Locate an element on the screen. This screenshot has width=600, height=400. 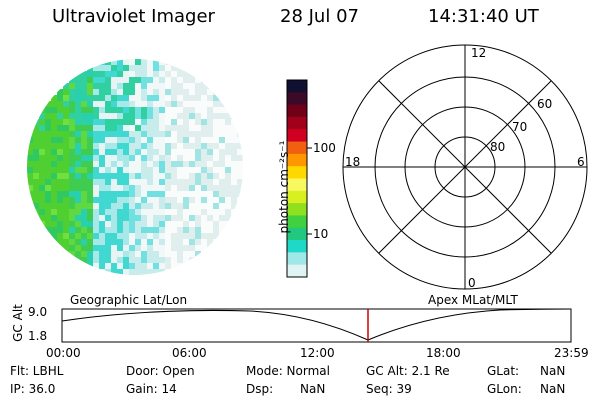
lat-label-60: 60 is located at coordinates (545, 104).